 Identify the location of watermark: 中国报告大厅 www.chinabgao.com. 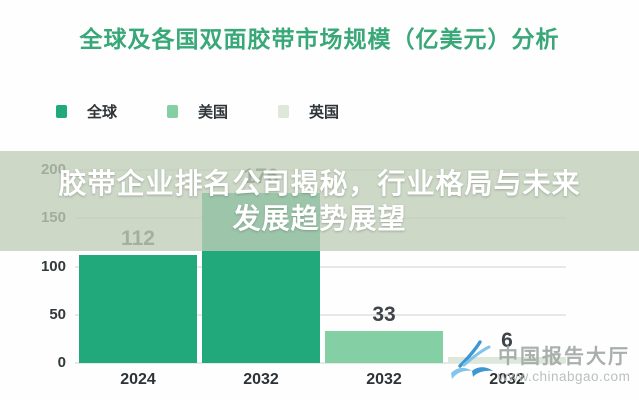
(544, 363).